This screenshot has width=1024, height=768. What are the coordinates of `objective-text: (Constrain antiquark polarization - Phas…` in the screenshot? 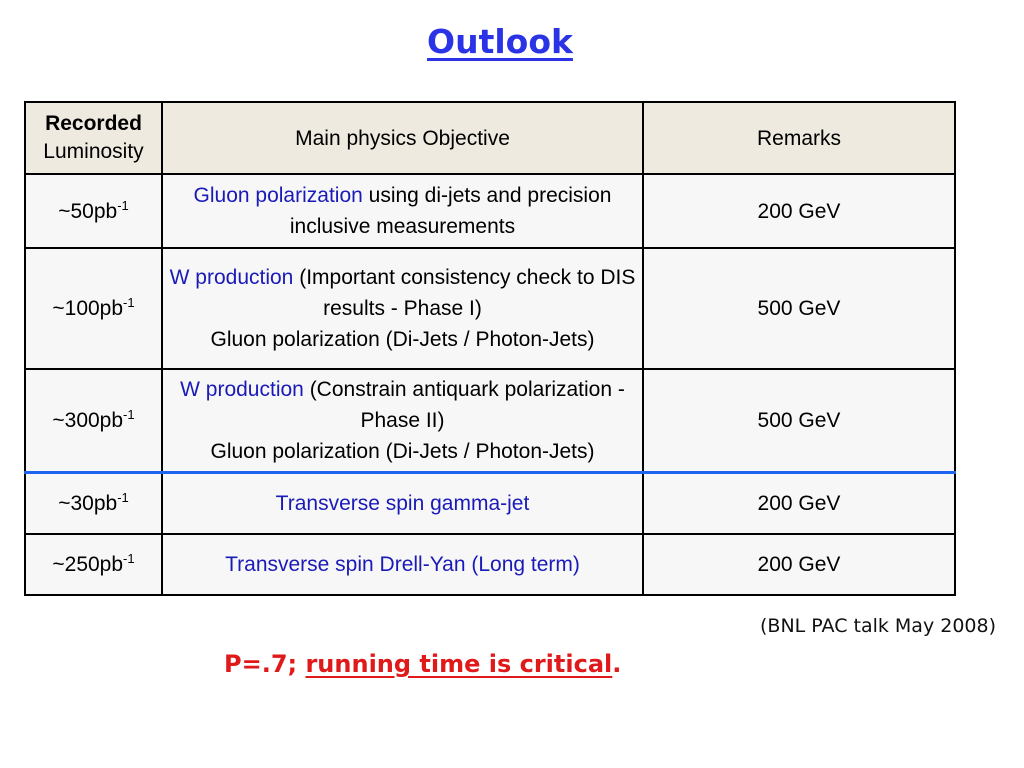 It's located at (464, 404).